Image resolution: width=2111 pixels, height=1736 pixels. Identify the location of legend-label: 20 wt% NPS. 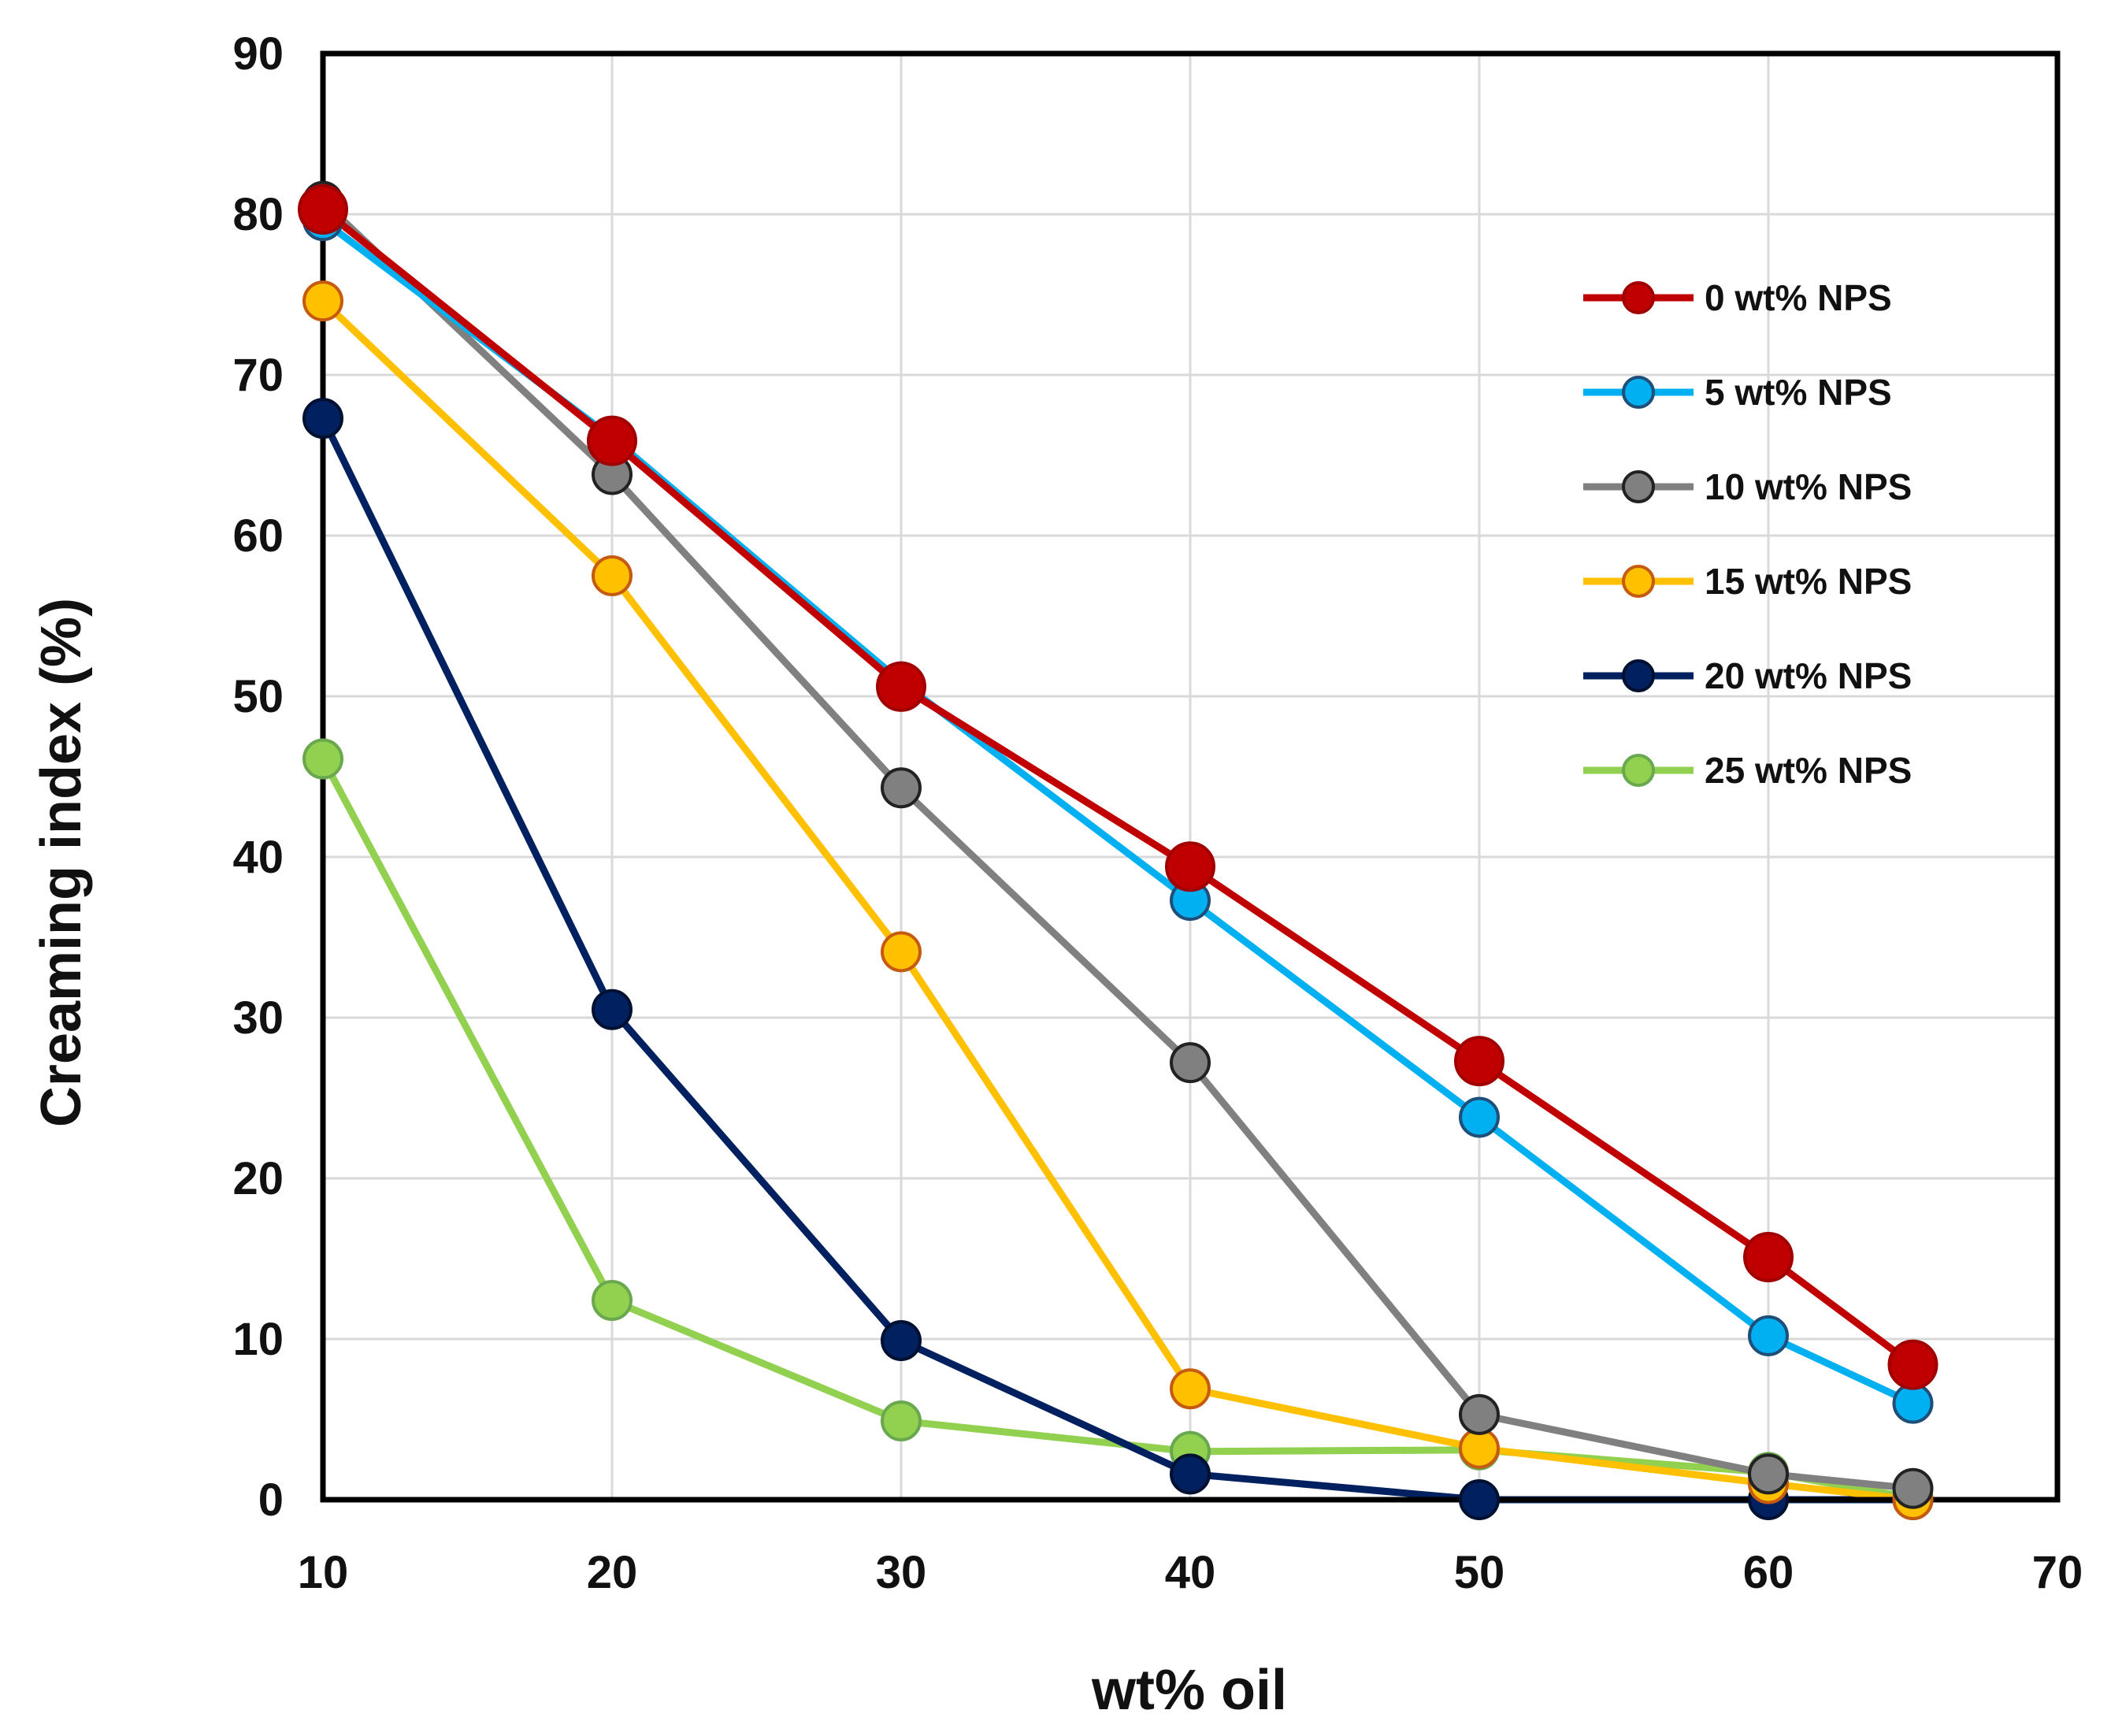
(1808, 675).